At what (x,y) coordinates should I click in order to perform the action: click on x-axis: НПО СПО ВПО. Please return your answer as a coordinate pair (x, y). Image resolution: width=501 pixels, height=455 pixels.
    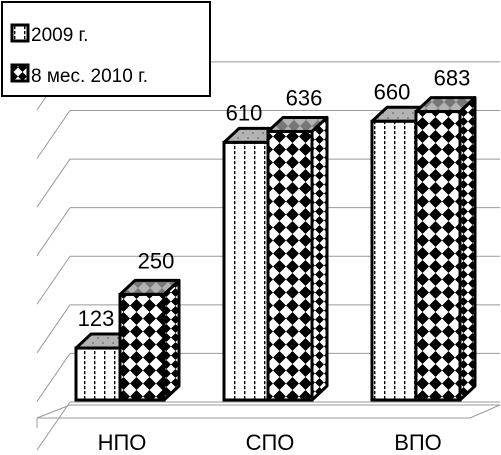
    Looking at the image, I should click on (268, 429).